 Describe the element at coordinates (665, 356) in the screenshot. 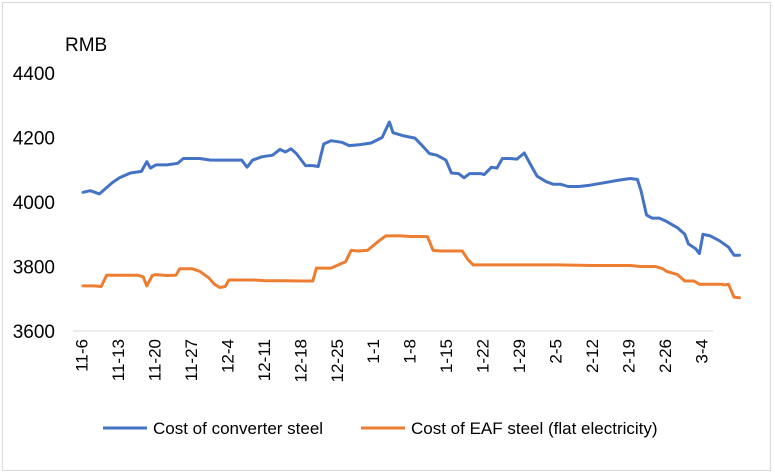

I see `x-tick-label: 2-26` at that location.